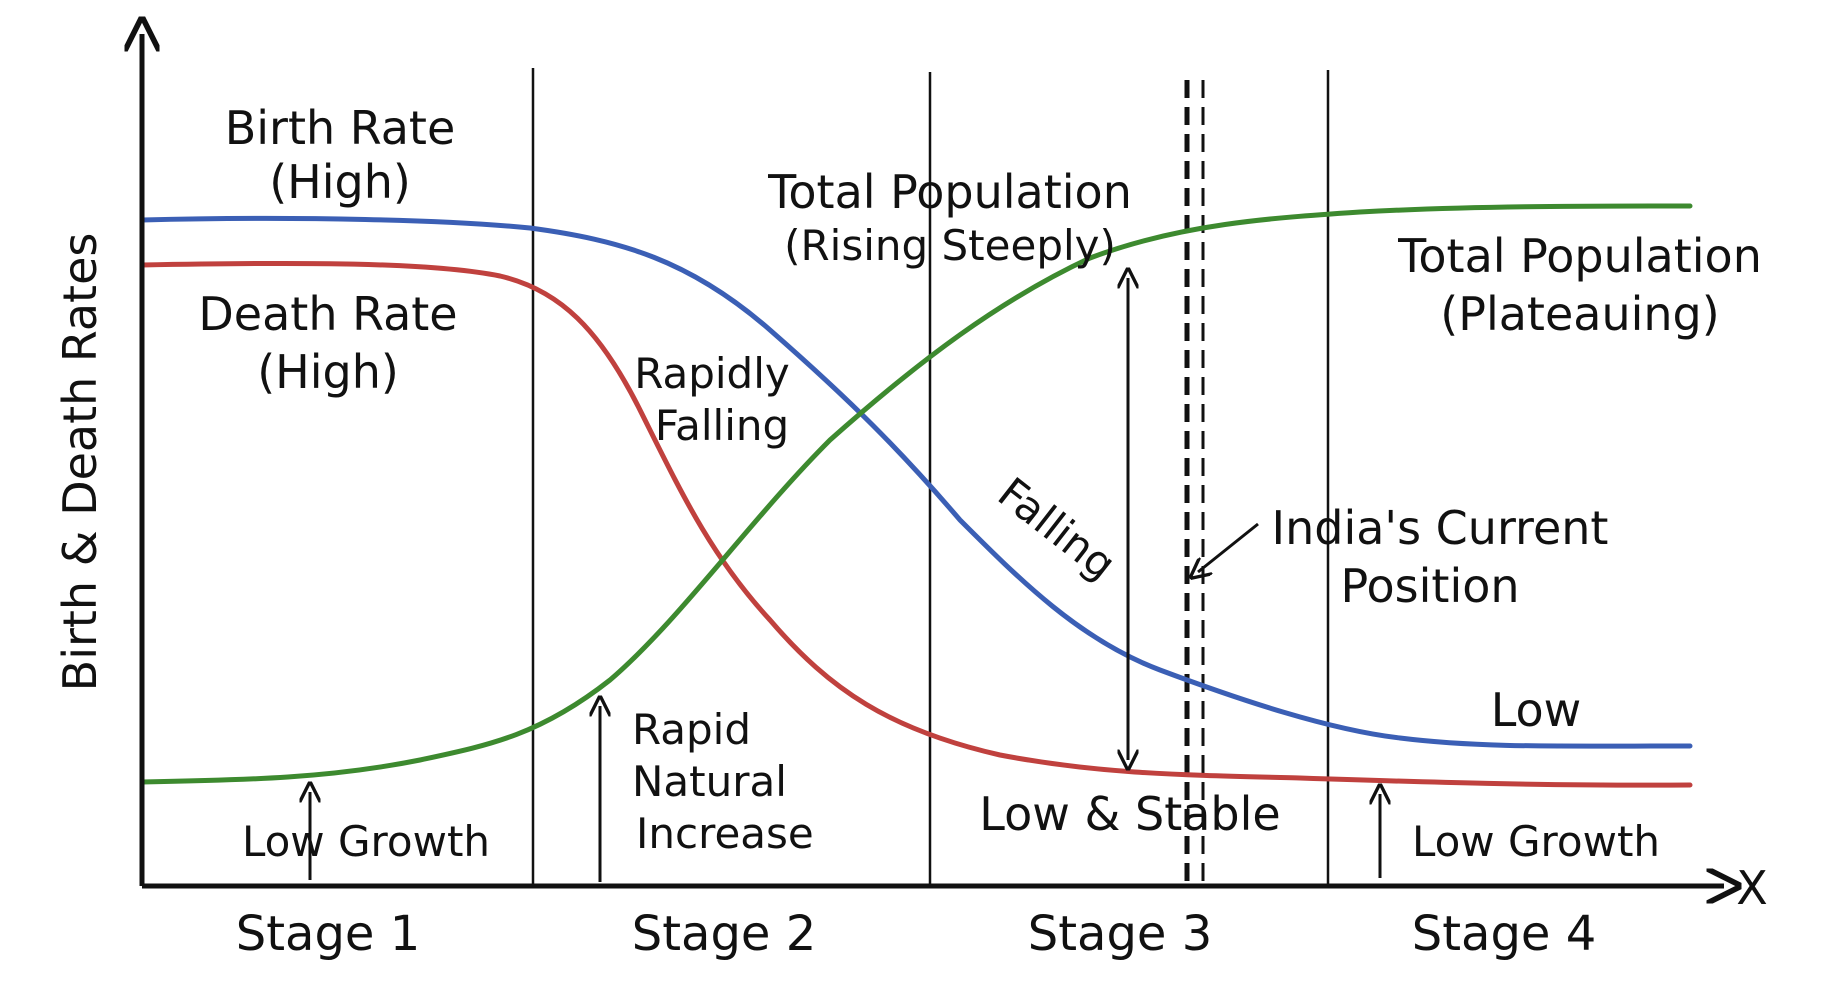  I want to click on total-pop-plateau-sub-label: (Plateauing), so click(1579, 314).